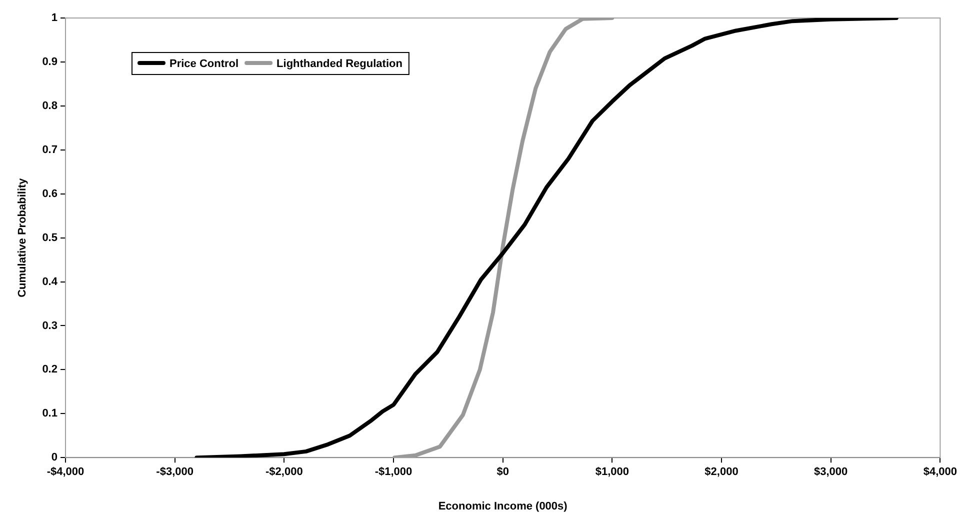 Image resolution: width=968 pixels, height=529 pixels. What do you see at coordinates (831, 472) in the screenshot?
I see `x-tick-label: $3,000` at bounding box center [831, 472].